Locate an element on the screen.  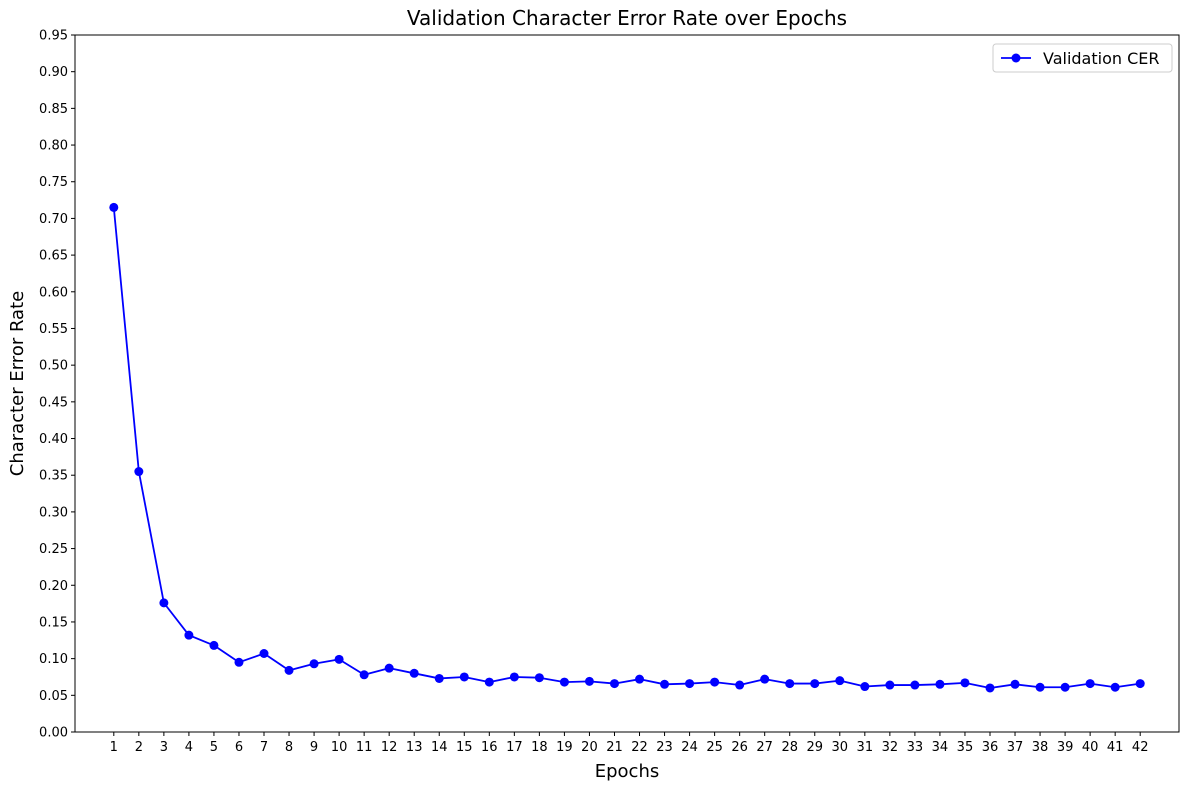
legend-box is located at coordinates (1082, 58).